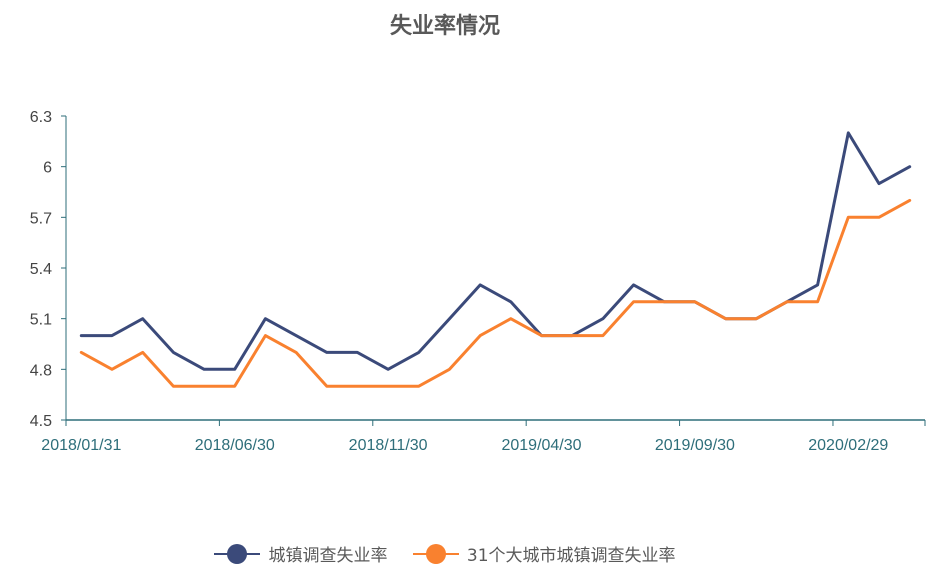  What do you see at coordinates (81, 445) in the screenshot?
I see `x-tick-label: 2018/01/31` at bounding box center [81, 445].